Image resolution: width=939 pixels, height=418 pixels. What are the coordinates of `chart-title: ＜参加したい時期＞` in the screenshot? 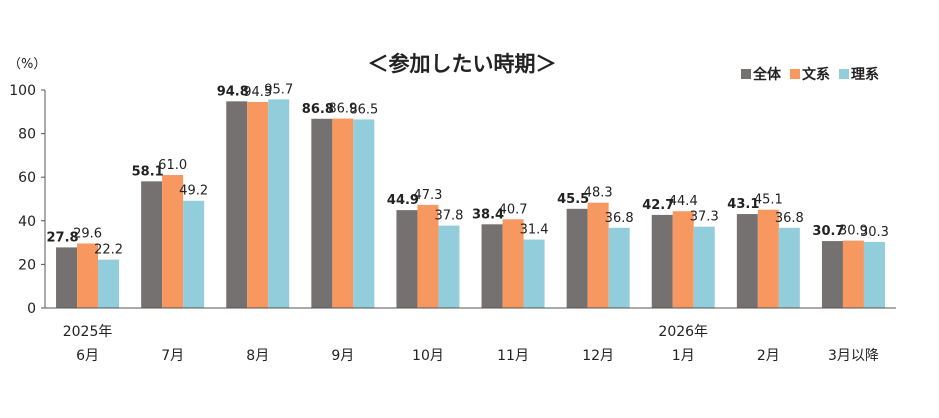 It's located at (462, 64).